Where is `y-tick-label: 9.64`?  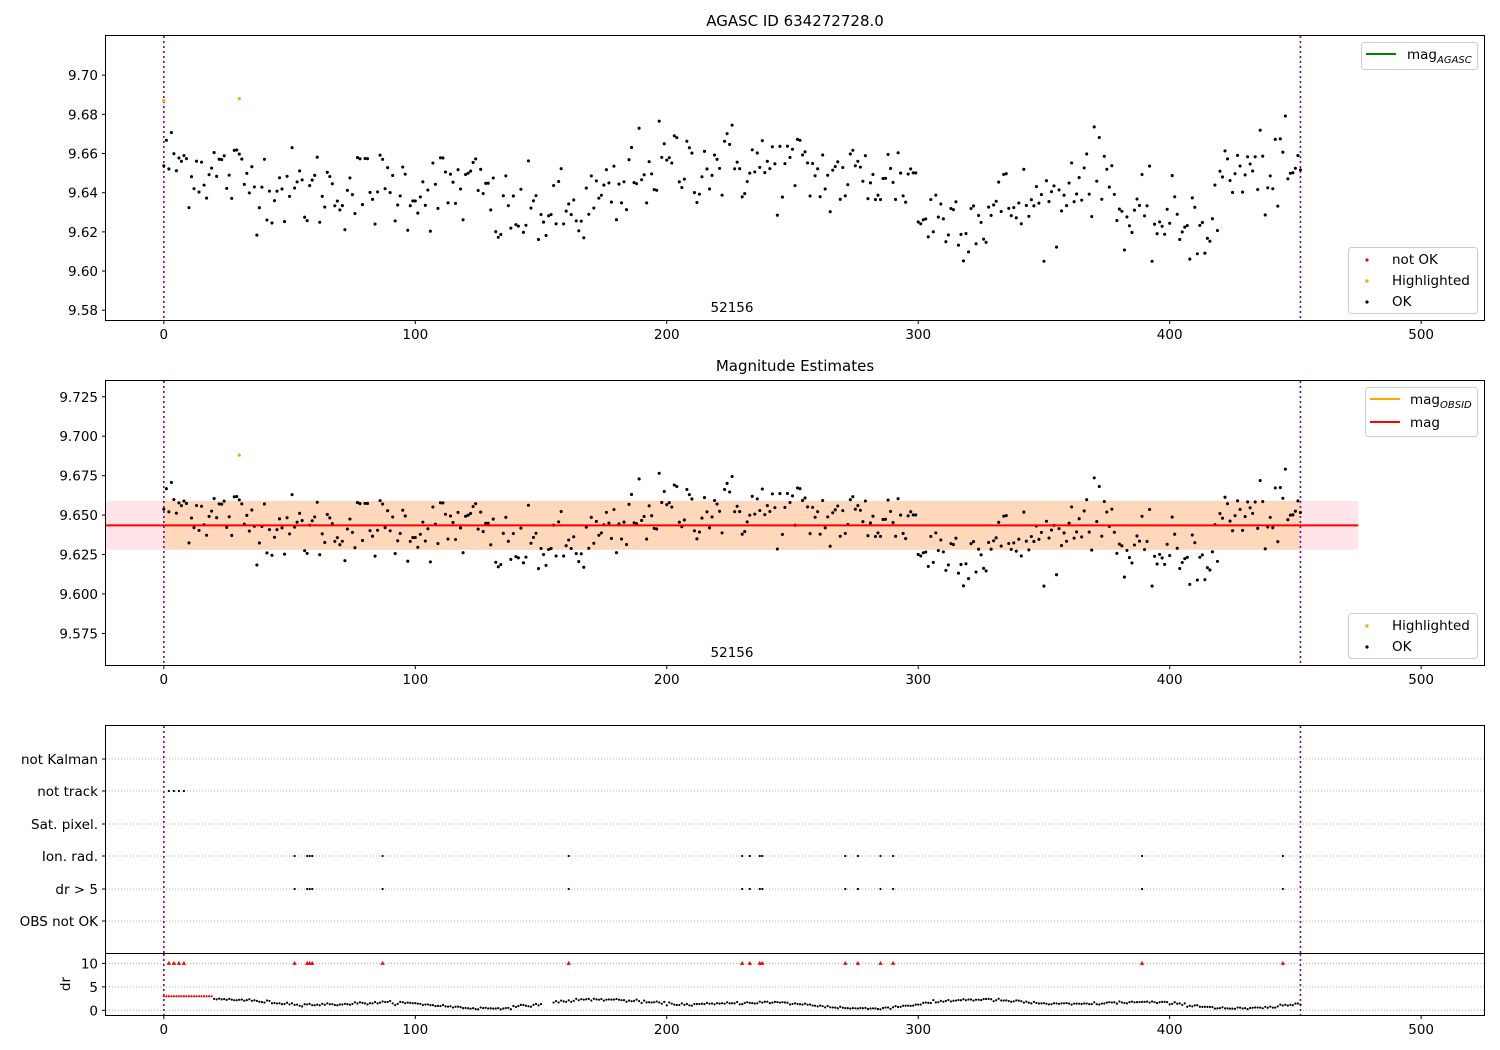 y-tick-label: 9.64 is located at coordinates (83, 194).